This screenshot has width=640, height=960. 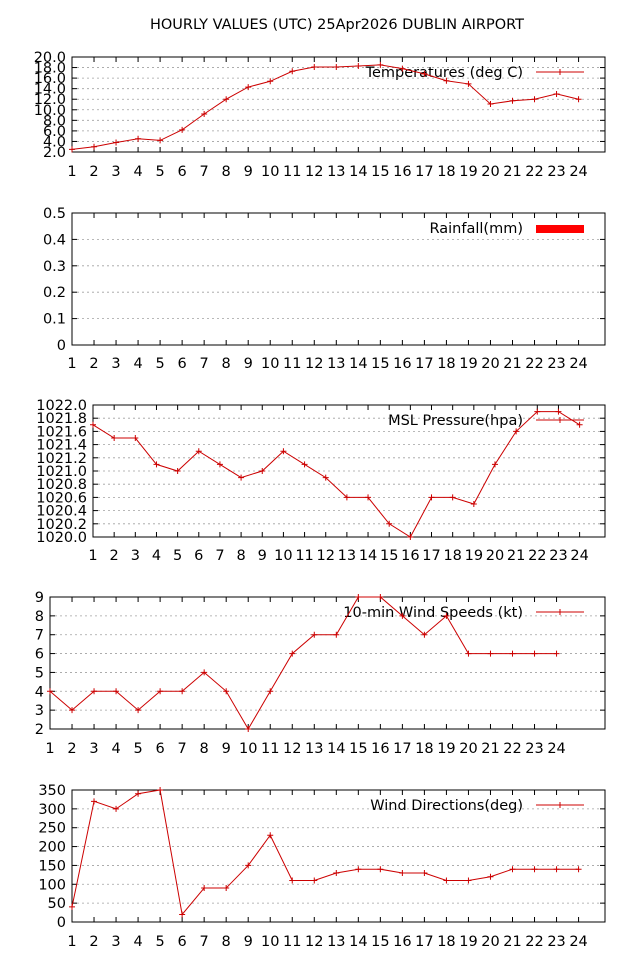 I want to click on y-tick-label: 16.0, so click(x=50, y=79).